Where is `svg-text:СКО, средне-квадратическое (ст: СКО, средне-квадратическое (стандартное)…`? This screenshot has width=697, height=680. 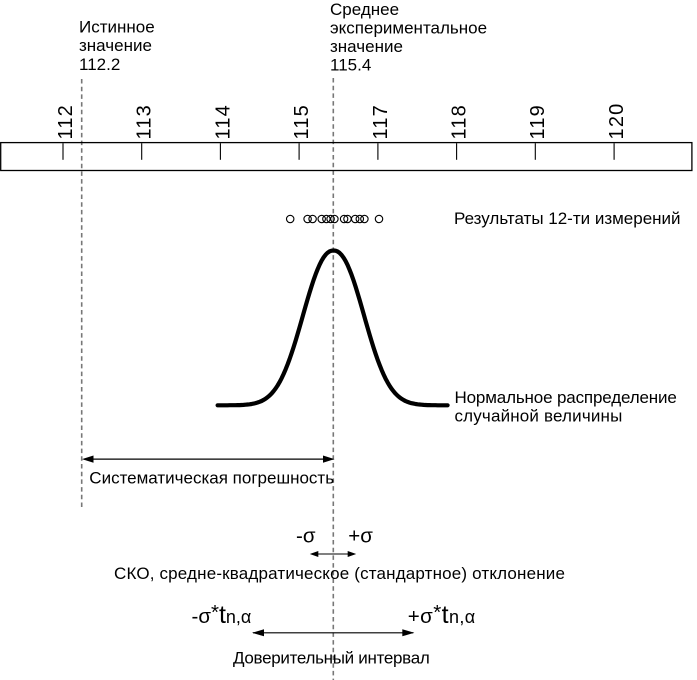 svg-text:СКО, средне-квадратическое (ст: СКО, средне-квадратическое (стандартное)… is located at coordinates (339, 573).